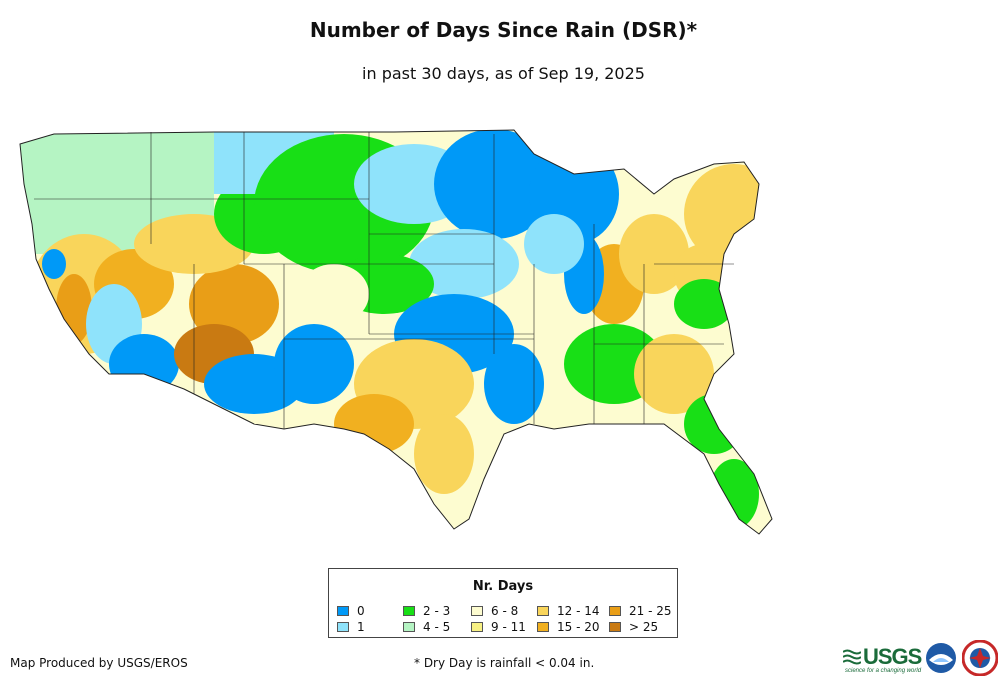  What do you see at coordinates (650, 611) in the screenshot?
I see `legend-label-8: 21 - 25` at bounding box center [650, 611].